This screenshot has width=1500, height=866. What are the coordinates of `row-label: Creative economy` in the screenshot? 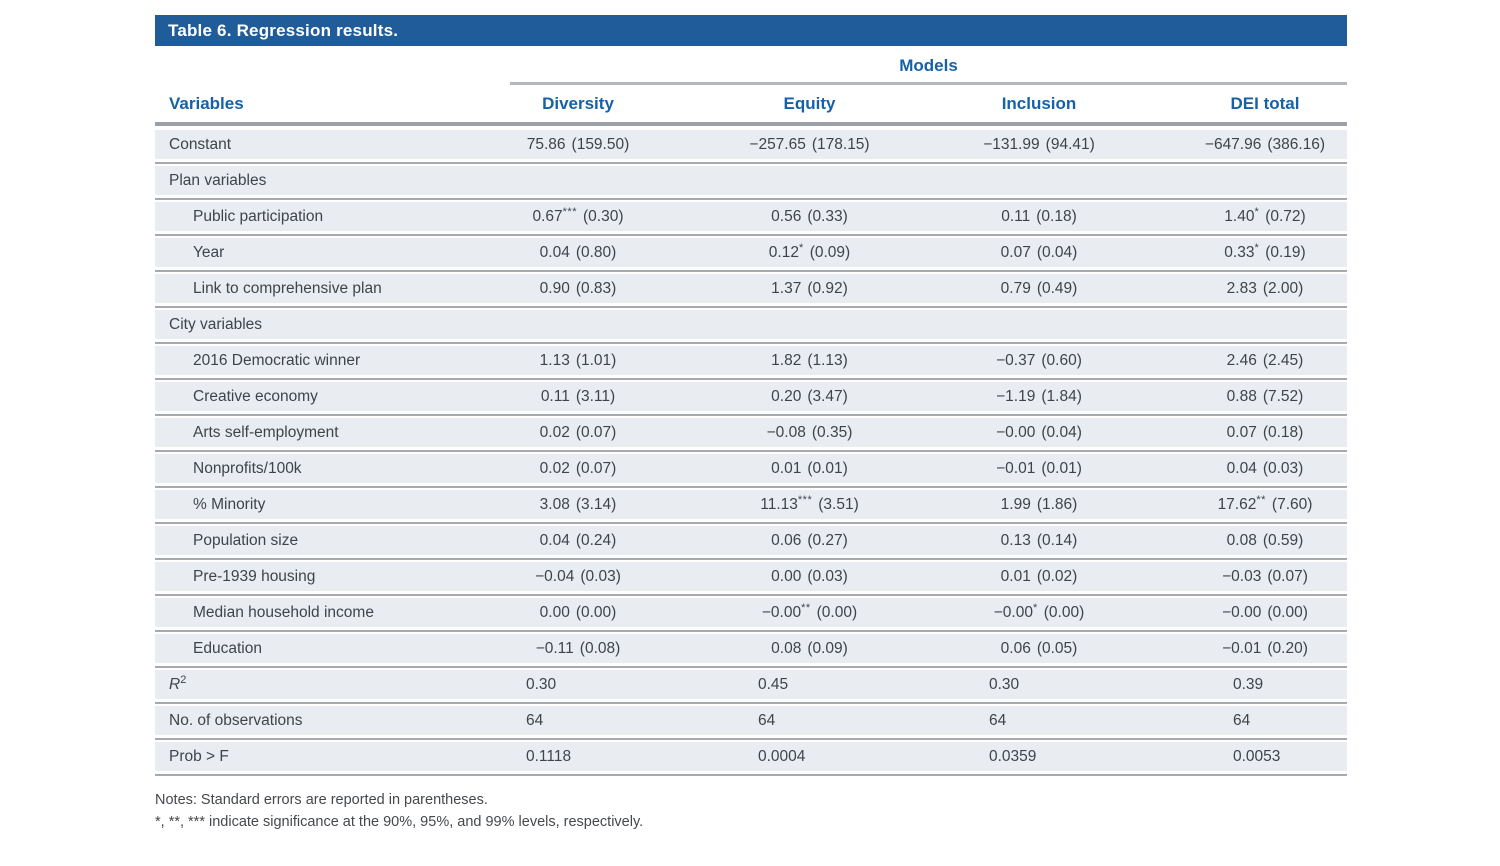 It's located at (255, 396).